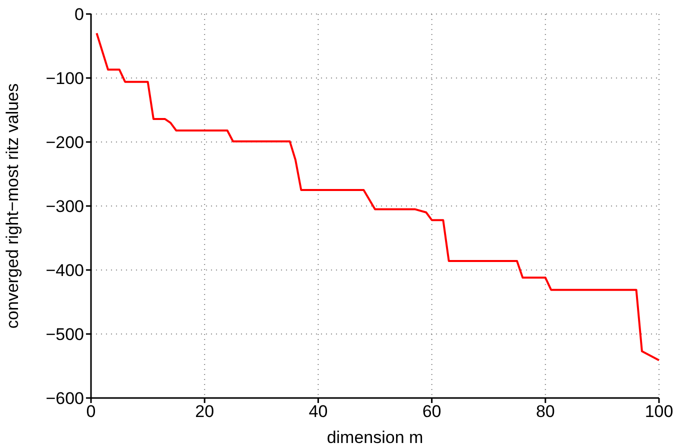 The image size is (680, 445). What do you see at coordinates (65, 270) in the screenshot?
I see `y-tick-label: −400` at bounding box center [65, 270].